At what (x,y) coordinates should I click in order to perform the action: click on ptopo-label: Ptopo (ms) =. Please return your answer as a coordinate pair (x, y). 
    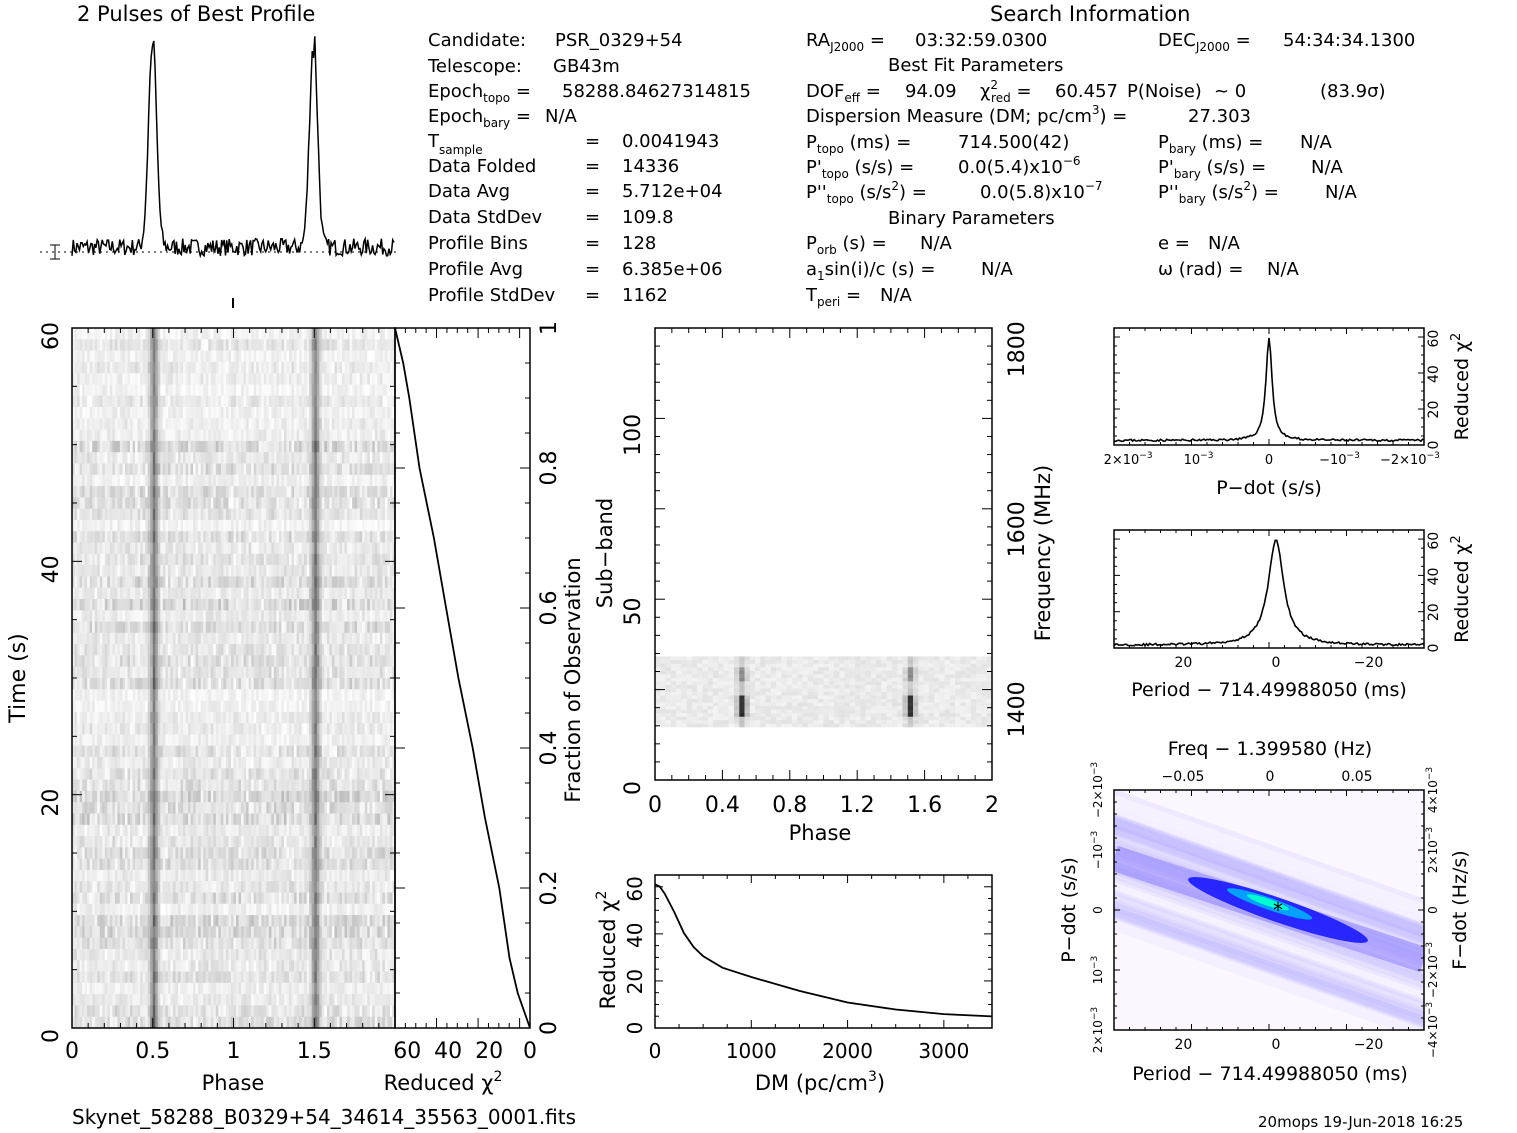
    Looking at the image, I should click on (858, 144).